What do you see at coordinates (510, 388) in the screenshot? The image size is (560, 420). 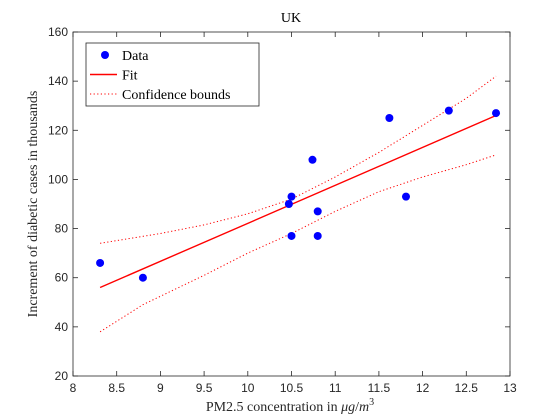 I see `x-tick-label: 13` at bounding box center [510, 388].